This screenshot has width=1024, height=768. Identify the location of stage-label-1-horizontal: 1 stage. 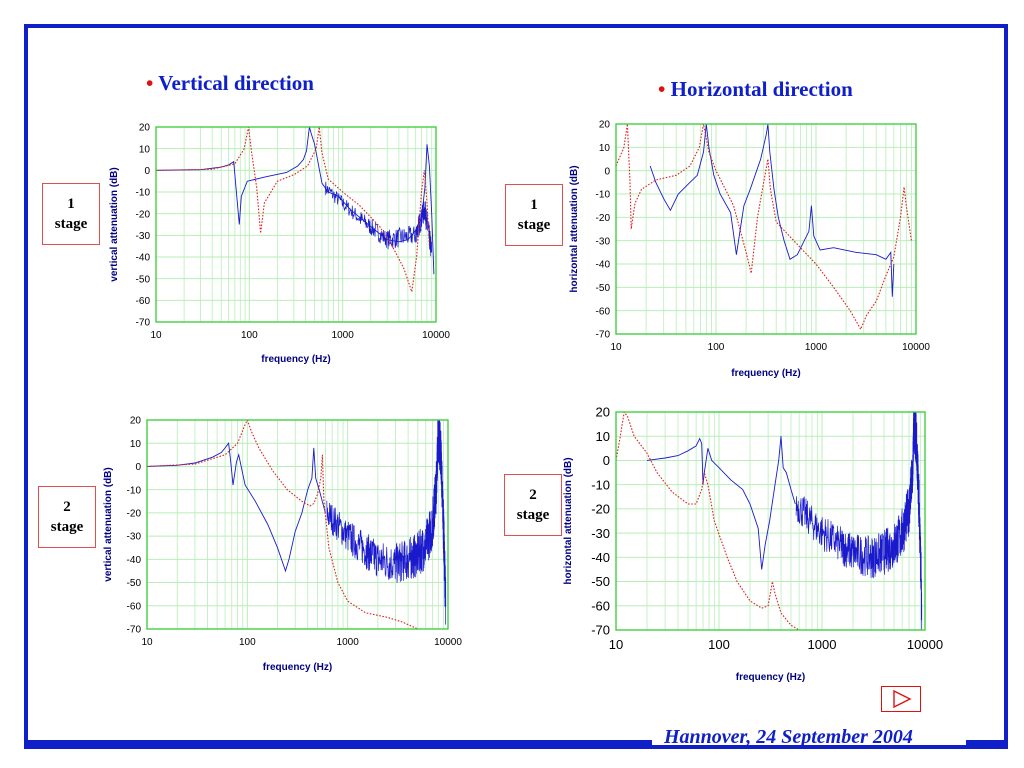
(534, 215).